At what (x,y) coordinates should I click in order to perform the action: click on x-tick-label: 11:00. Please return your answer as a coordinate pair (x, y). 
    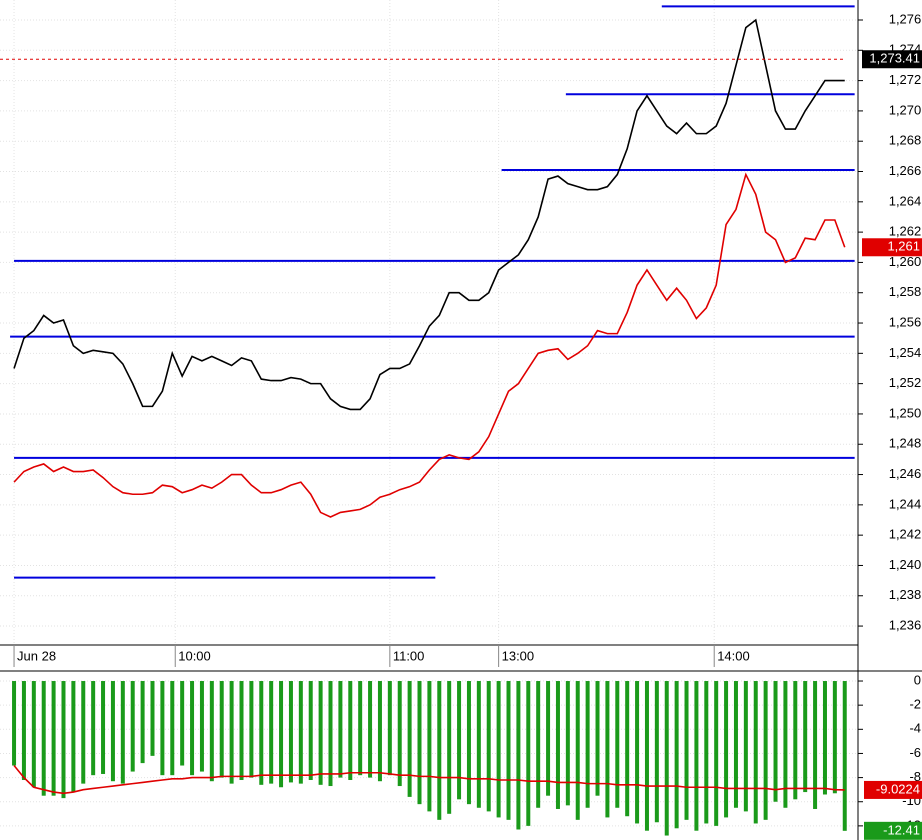
    Looking at the image, I should click on (409, 655).